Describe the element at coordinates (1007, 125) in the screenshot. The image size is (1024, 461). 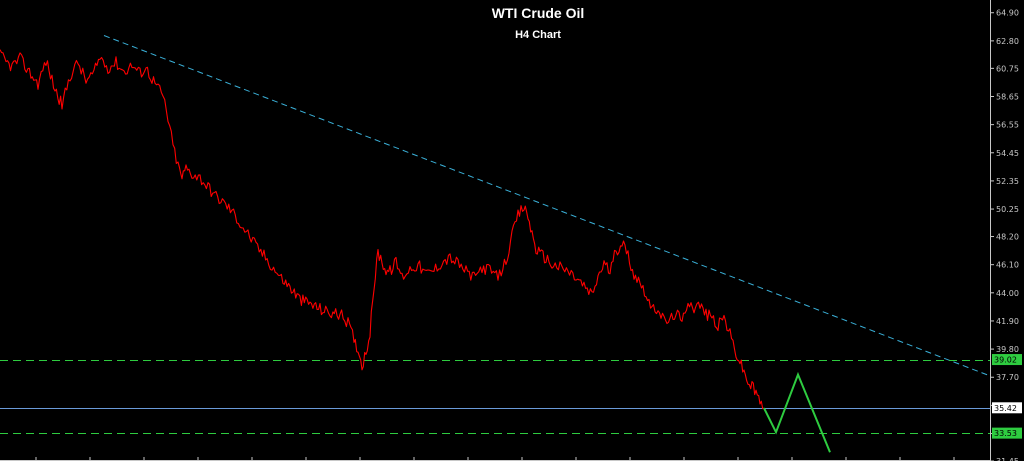
I see `y-tick-label: 56.55` at that location.